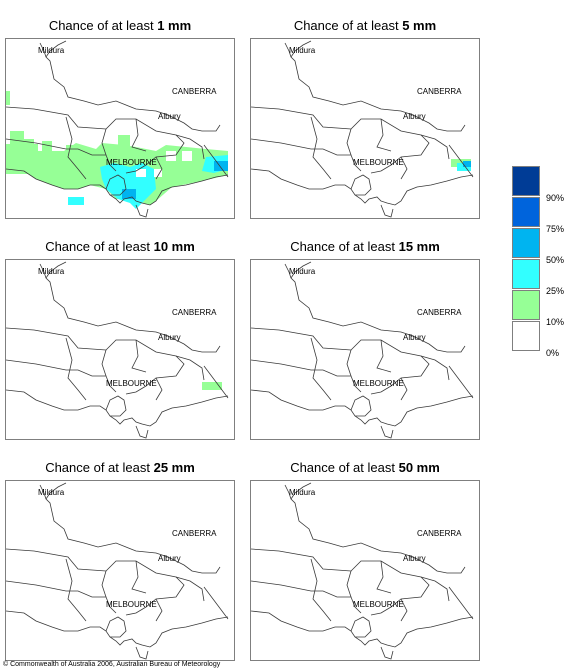 Image resolution: width=570 pixels, height=671 pixels. What do you see at coordinates (120, 25) in the screenshot?
I see `panel-title: Chance of at least 1 mm` at bounding box center [120, 25].